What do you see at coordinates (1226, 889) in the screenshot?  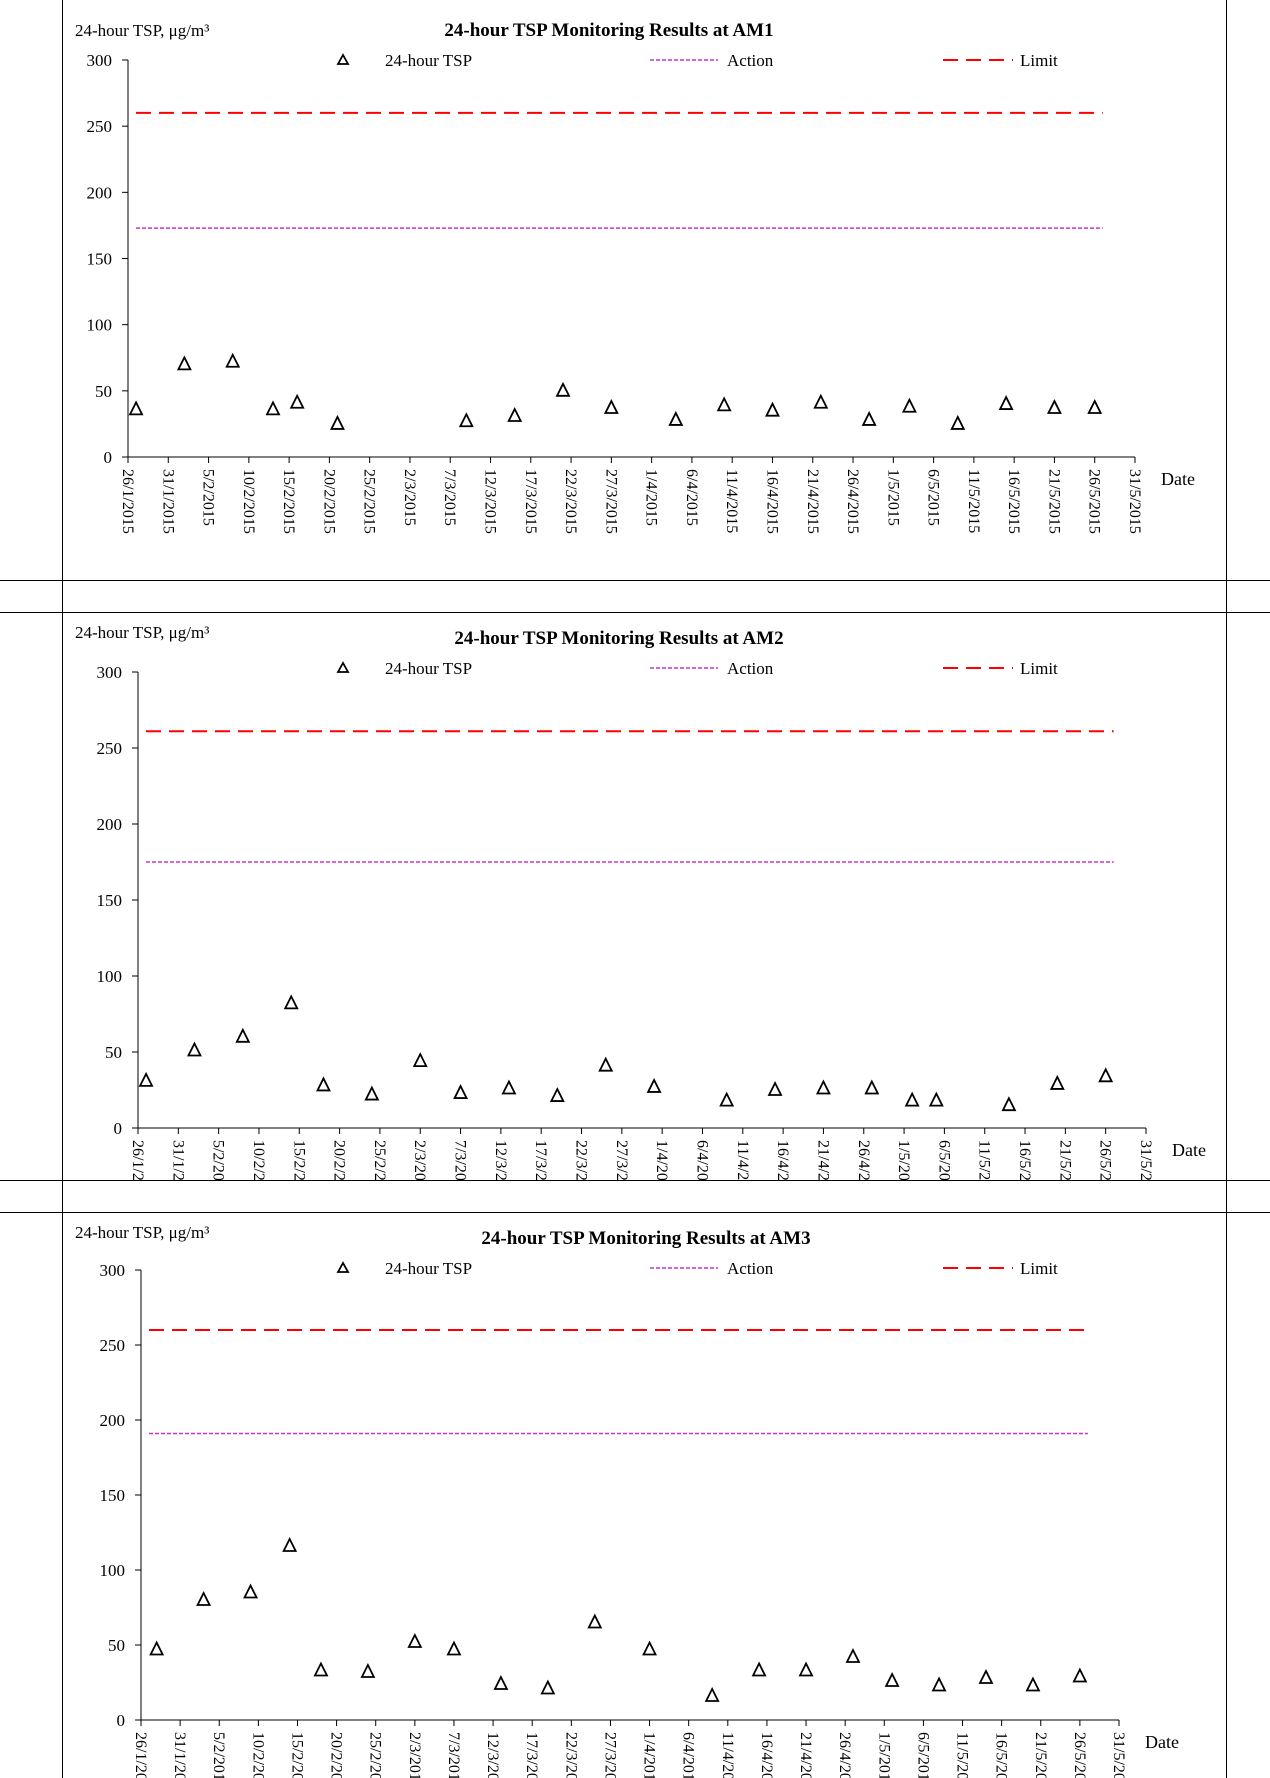 I see `page-border-right` at bounding box center [1226, 889].